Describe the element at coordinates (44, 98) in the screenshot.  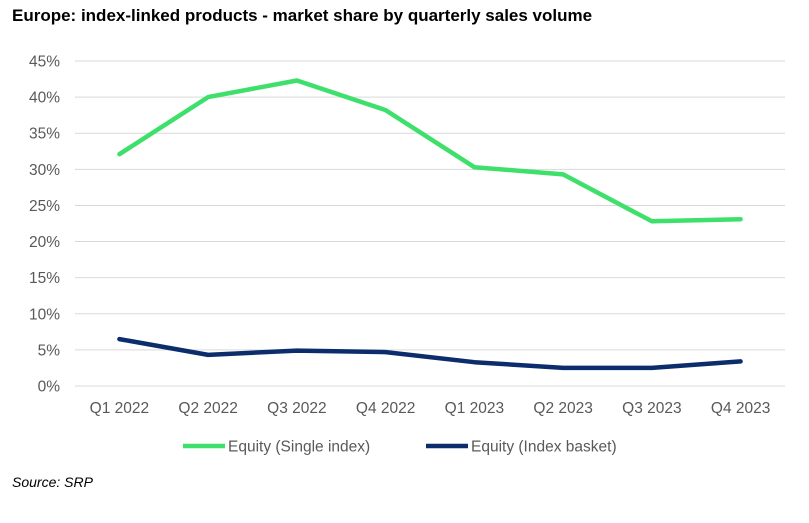
I see `y-tick-label: 40%` at that location.